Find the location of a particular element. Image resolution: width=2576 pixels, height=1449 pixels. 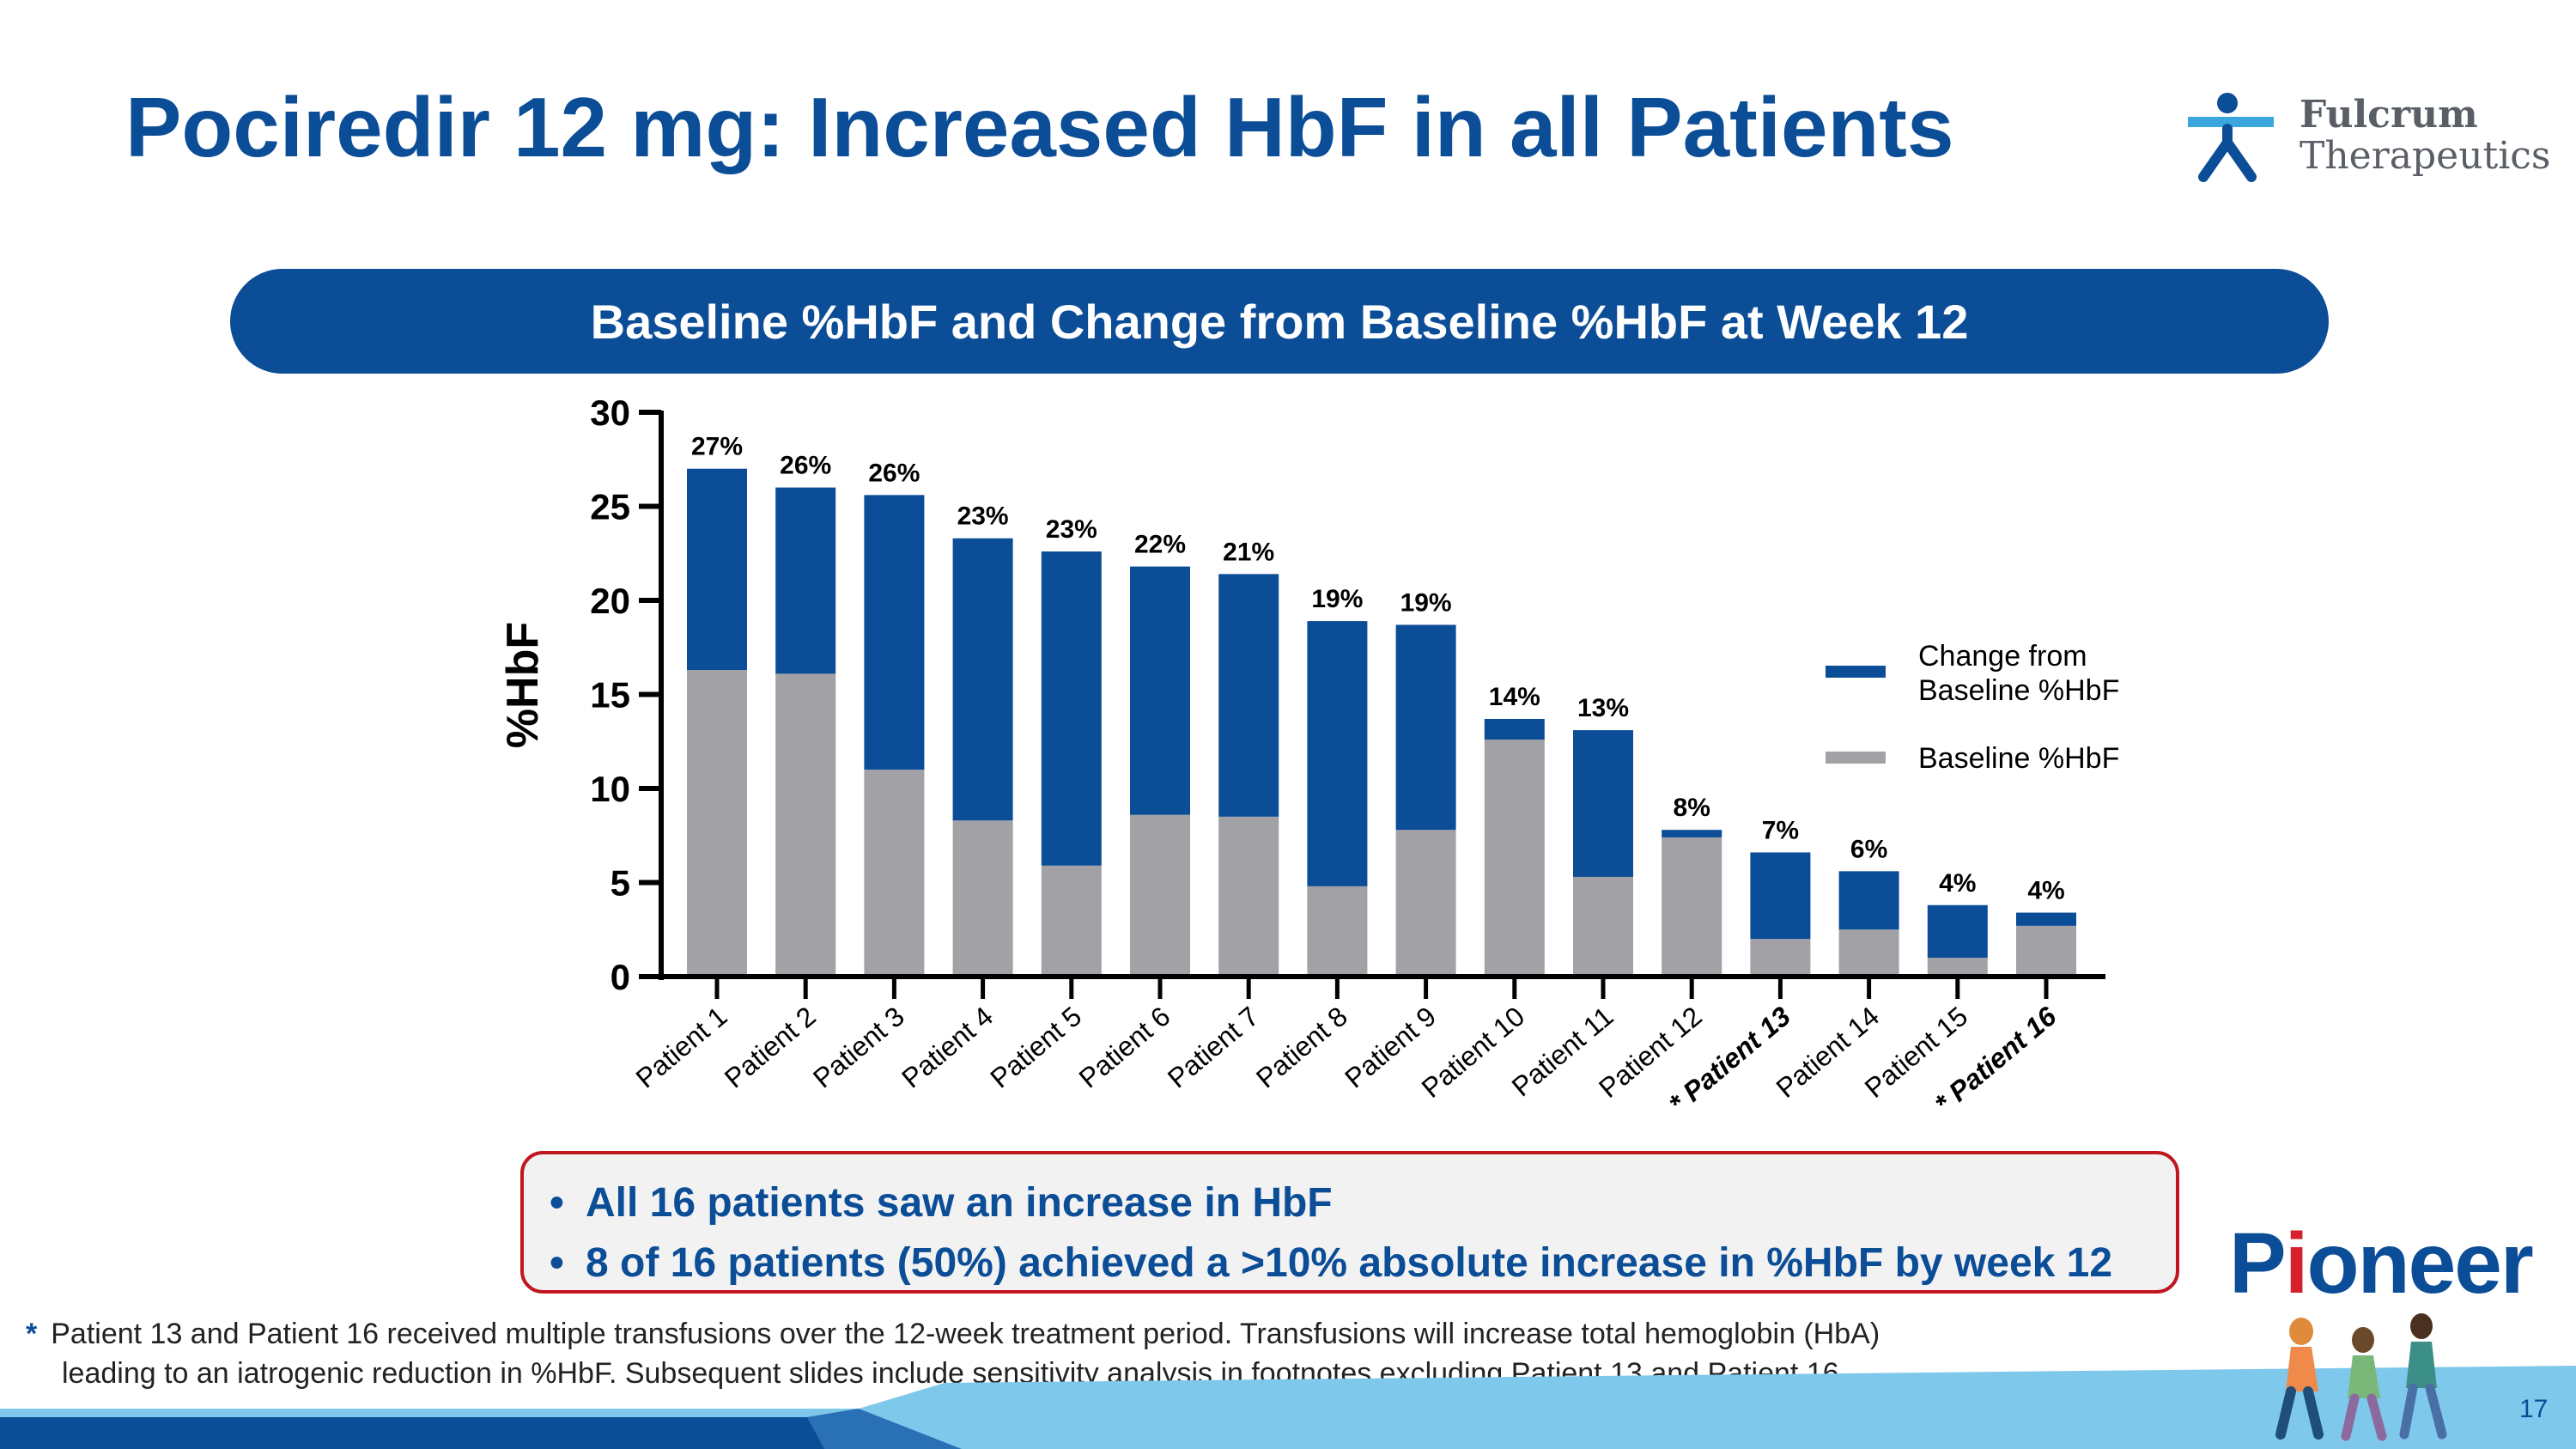

x-tick-label: Patient 1 is located at coordinates (682, 1047).